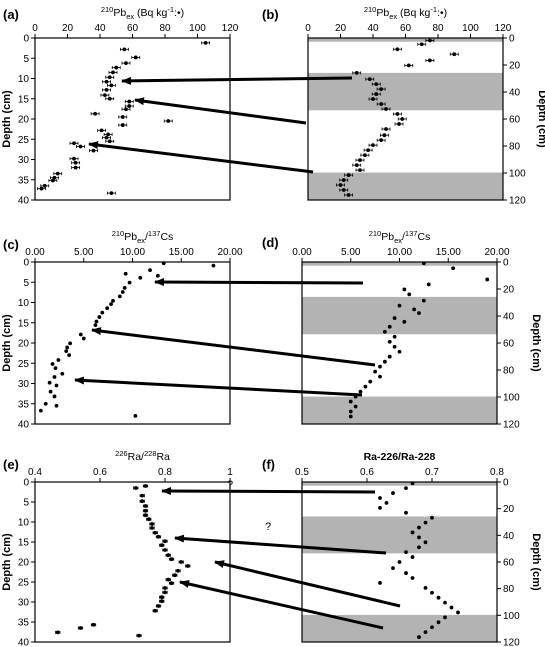 Image resolution: width=545 pixels, height=647 pixels. What do you see at coordinates (24, 583) in the screenshot?
I see `y-tick-label: 25` at bounding box center [24, 583].